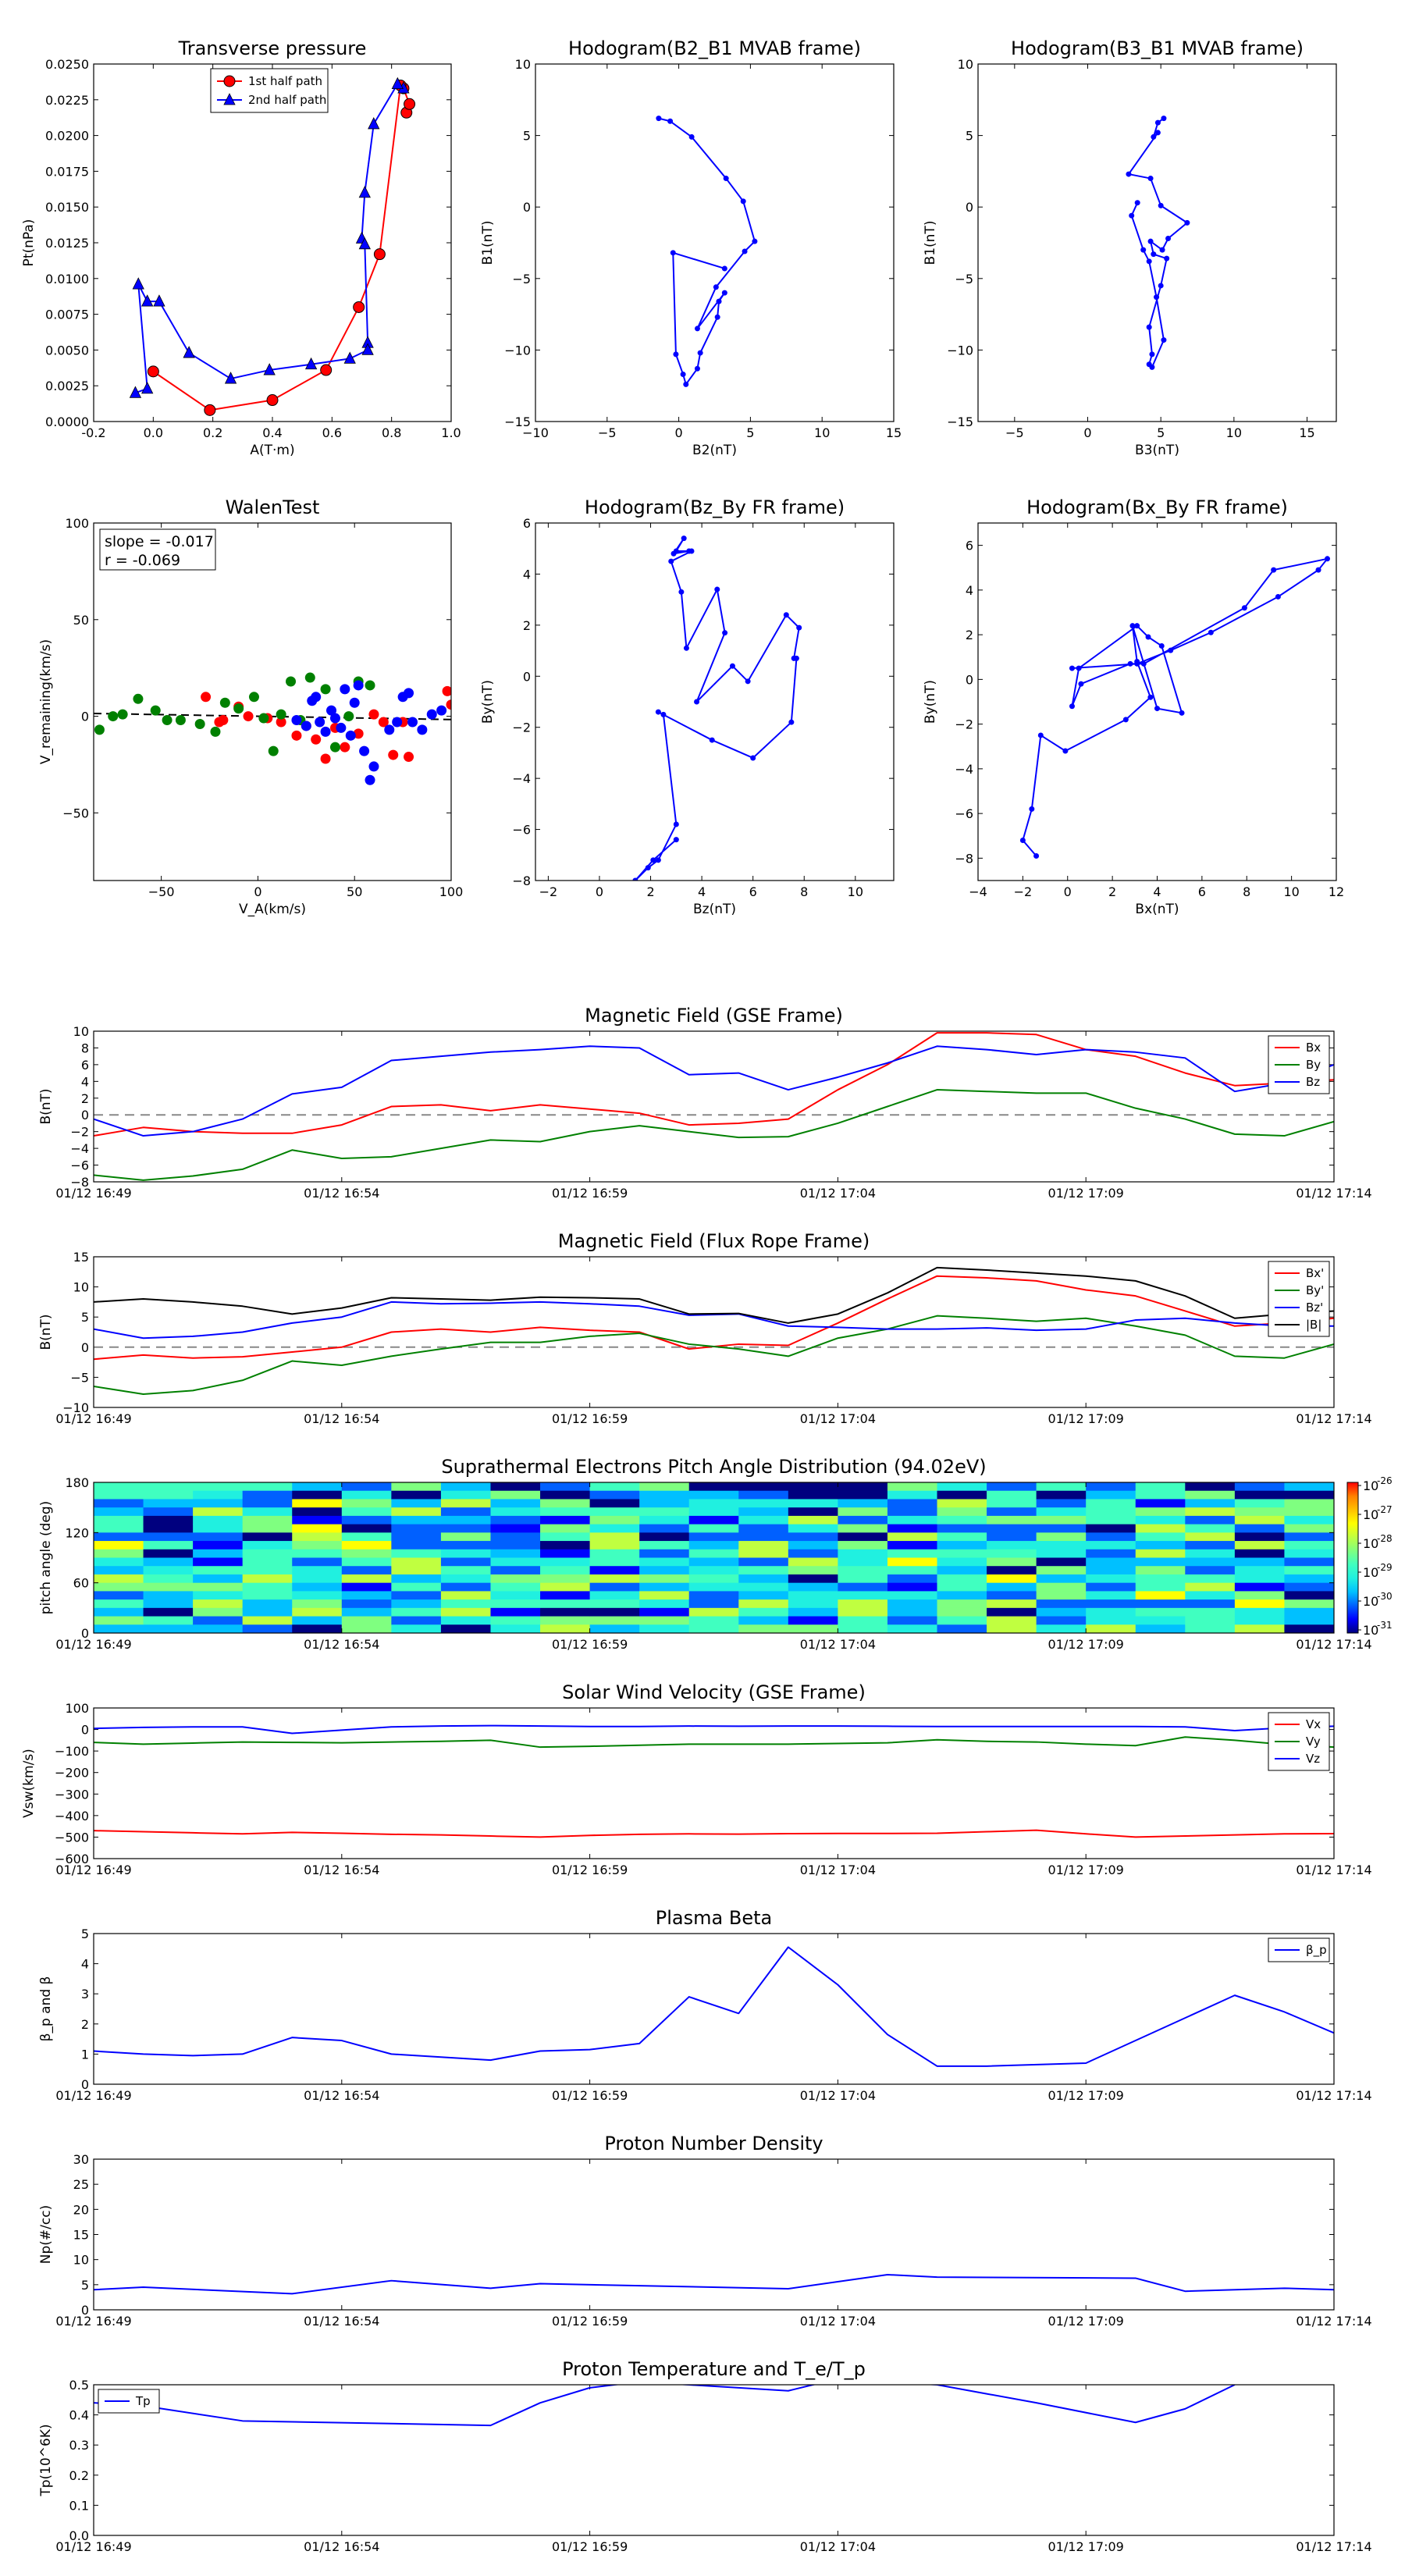 This screenshot has height=2576, width=1405. I want to click on series-β_p, so click(714, 2006).